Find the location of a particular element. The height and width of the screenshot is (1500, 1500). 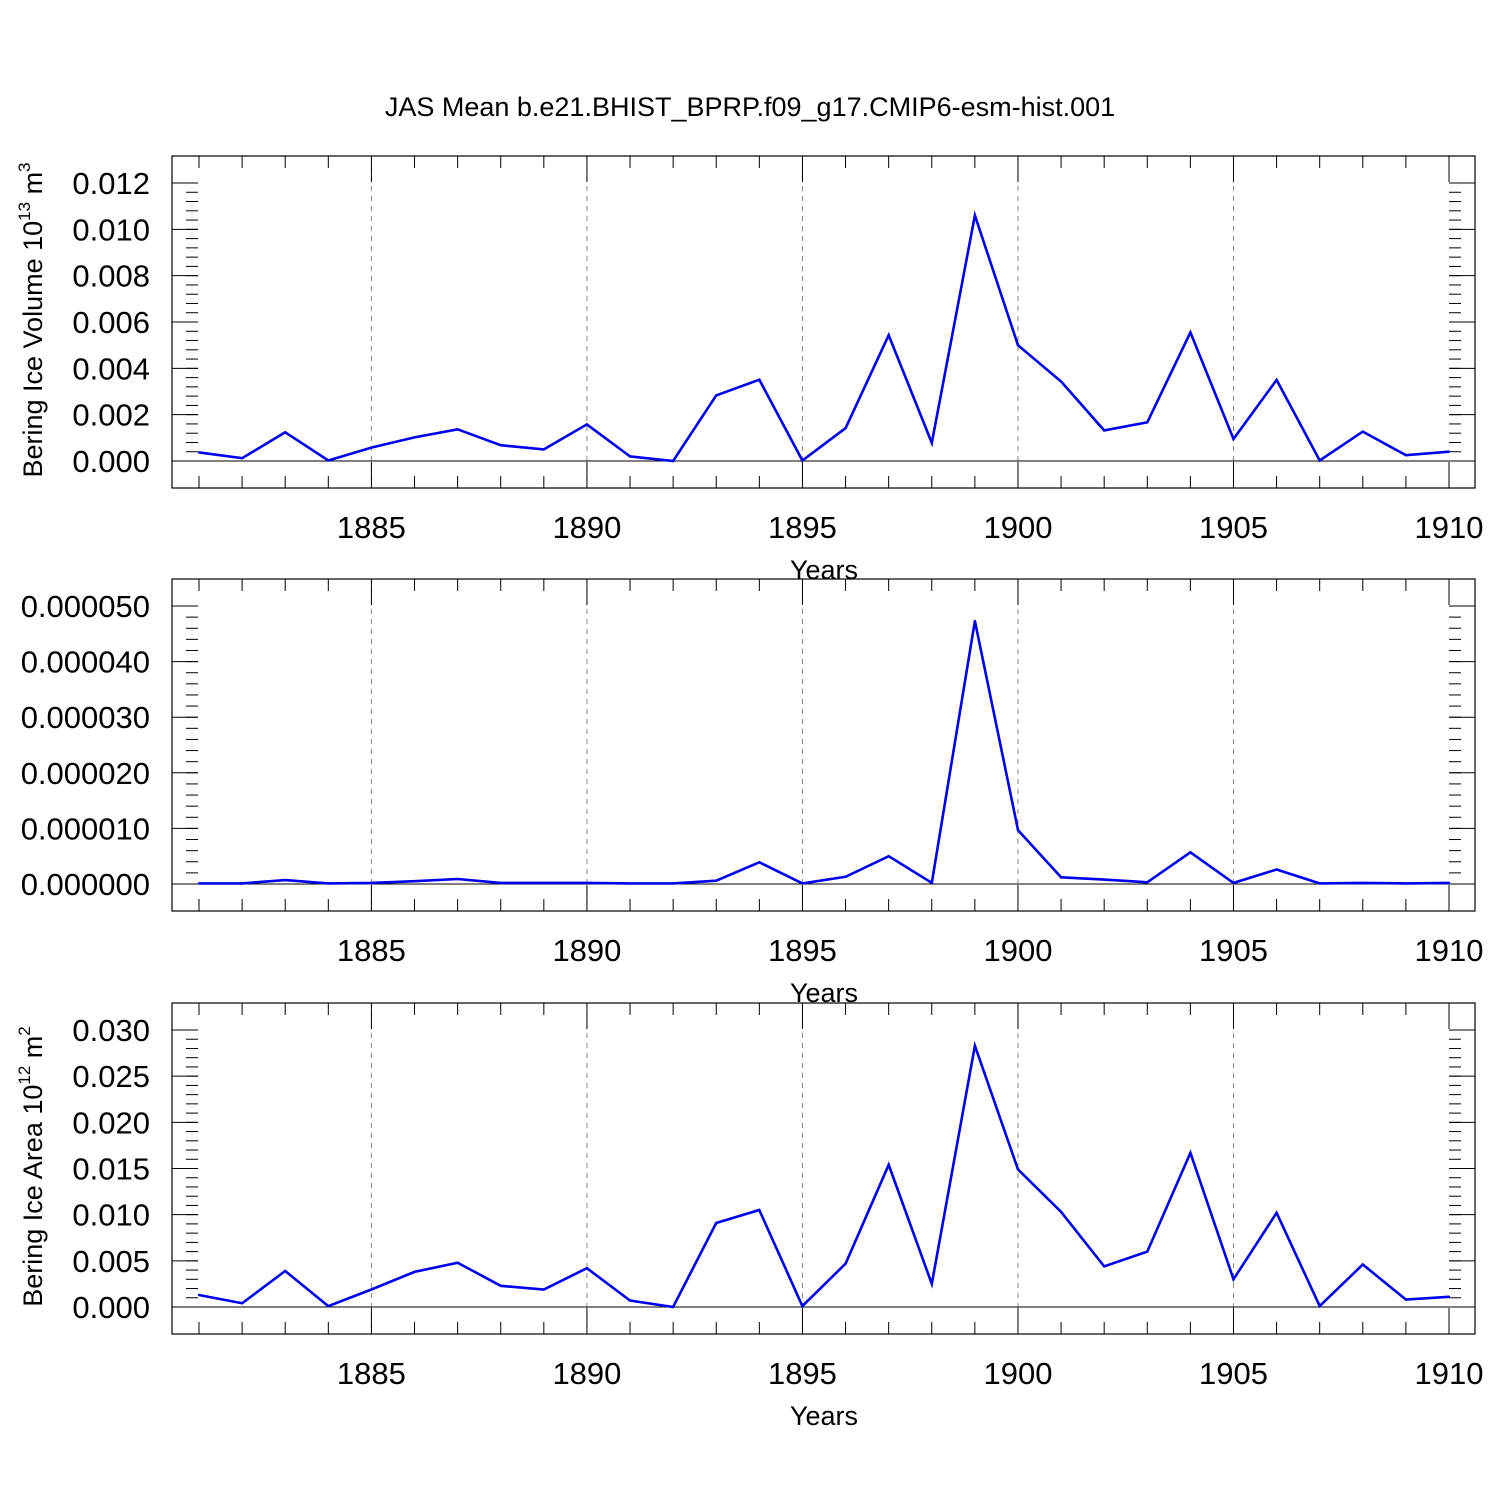

y-tick-label: 0.000010 is located at coordinates (85, 828).